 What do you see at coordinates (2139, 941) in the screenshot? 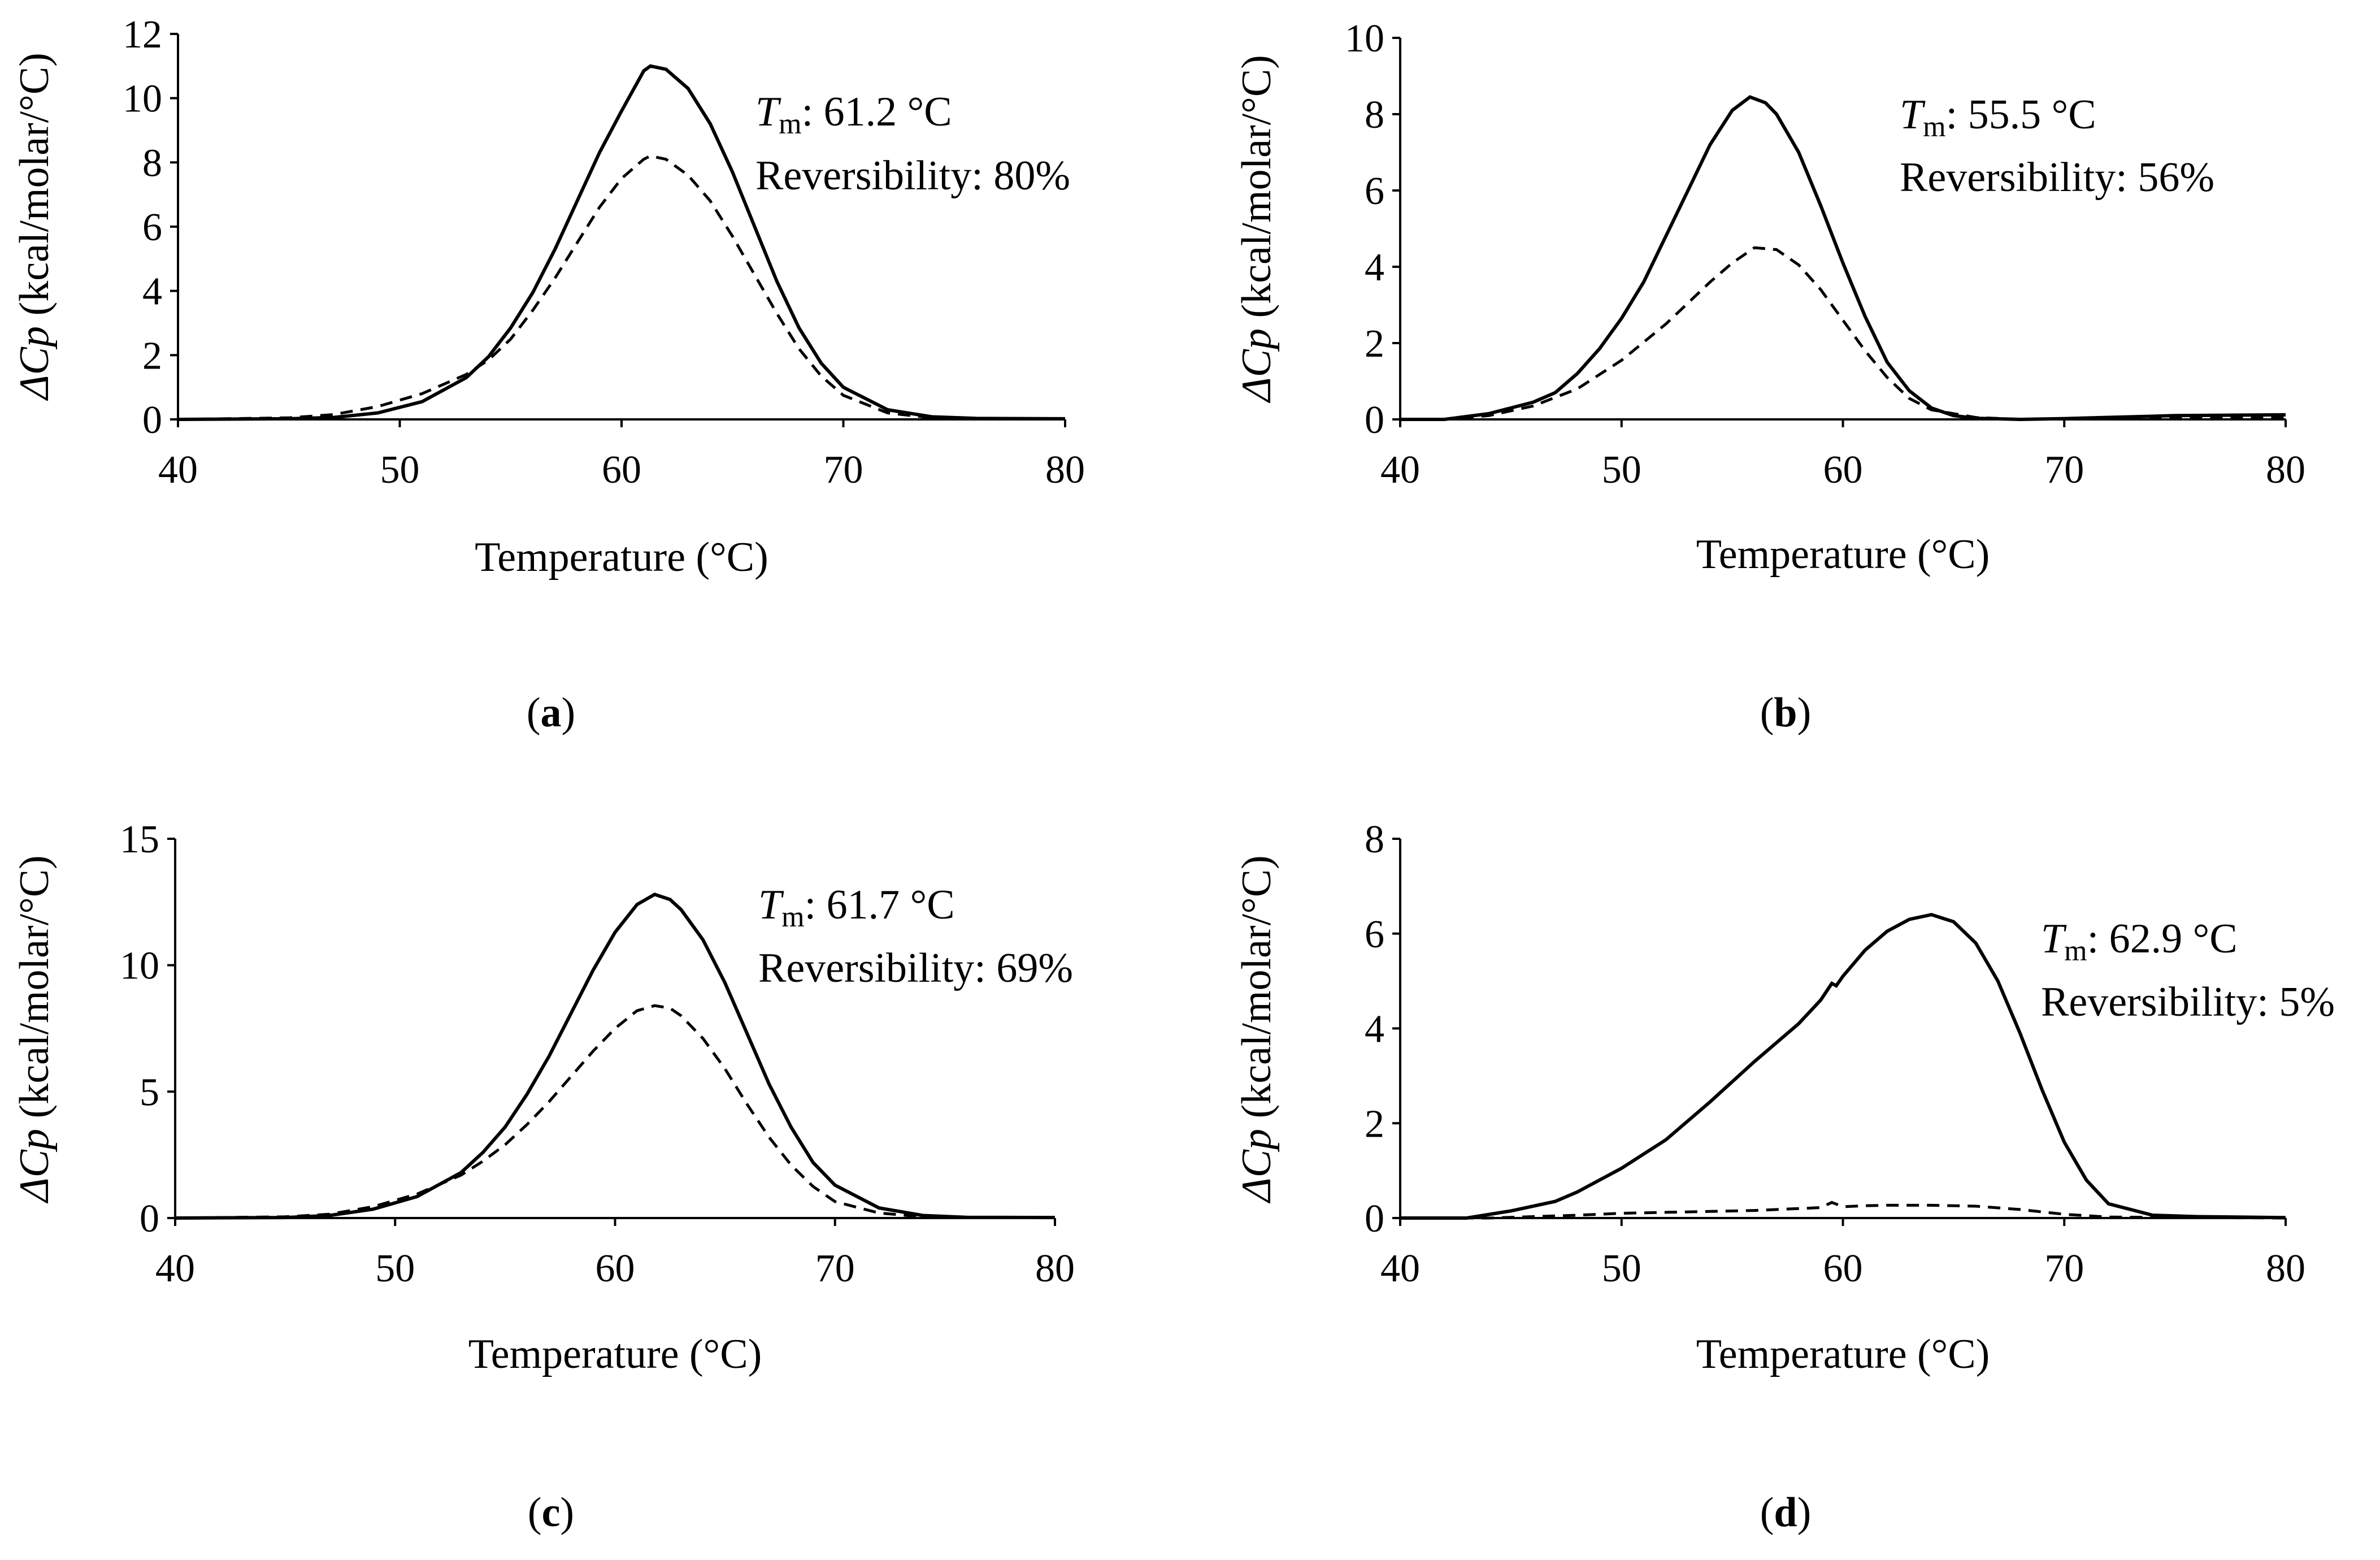
I see `tm-annotation: Tm: 62.9 °C` at bounding box center [2139, 941].